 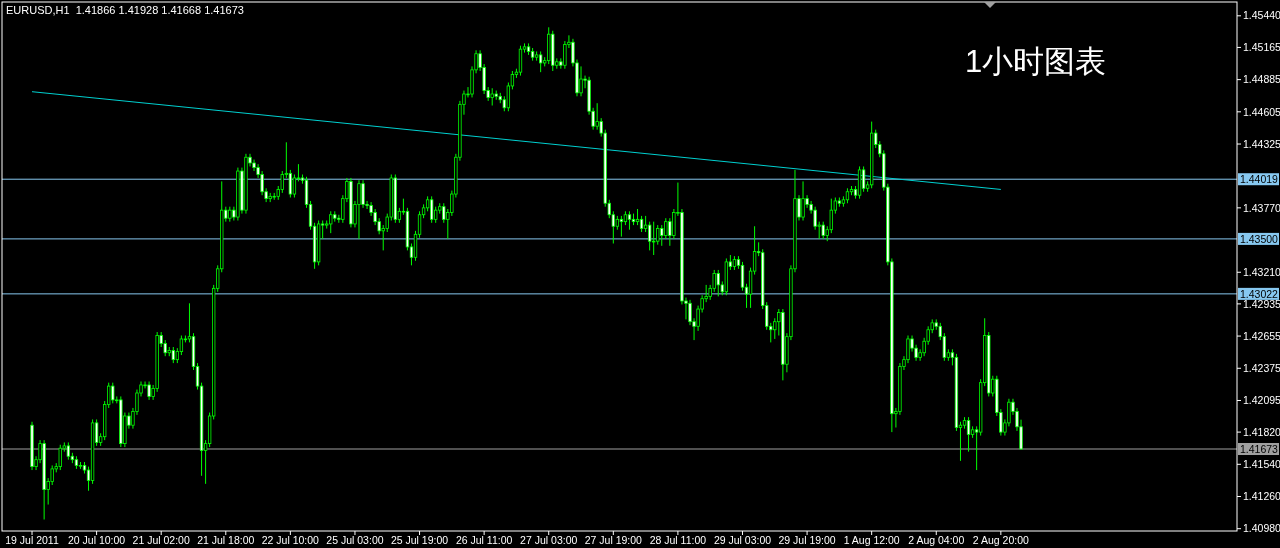 I want to click on x-tick-label: 26 Jul 11:00, so click(x=484, y=540).